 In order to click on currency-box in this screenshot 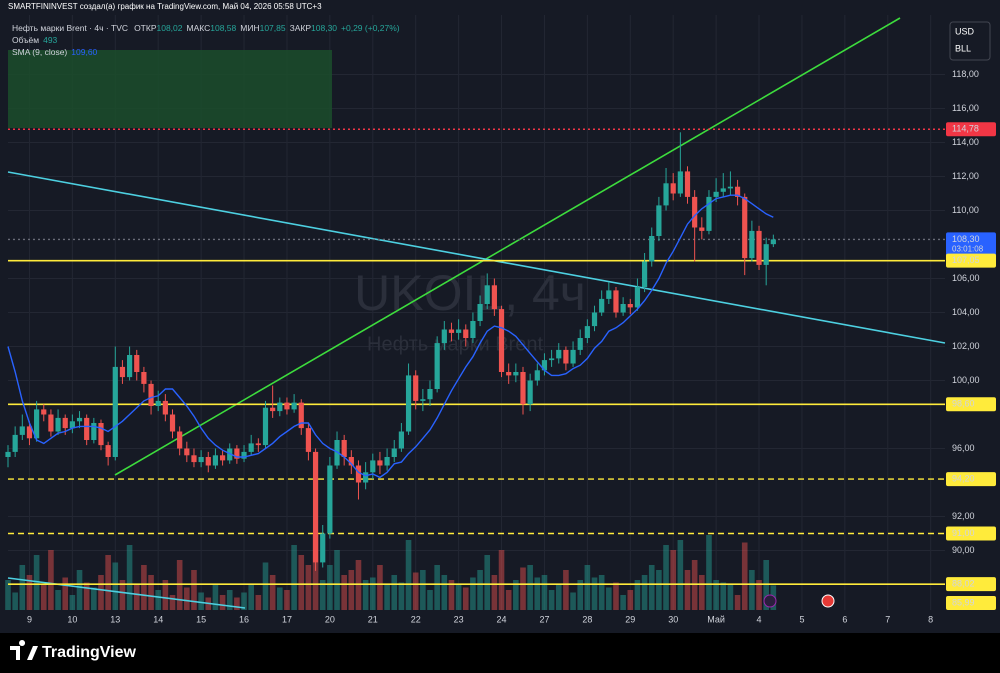, I will do `click(970, 41)`.